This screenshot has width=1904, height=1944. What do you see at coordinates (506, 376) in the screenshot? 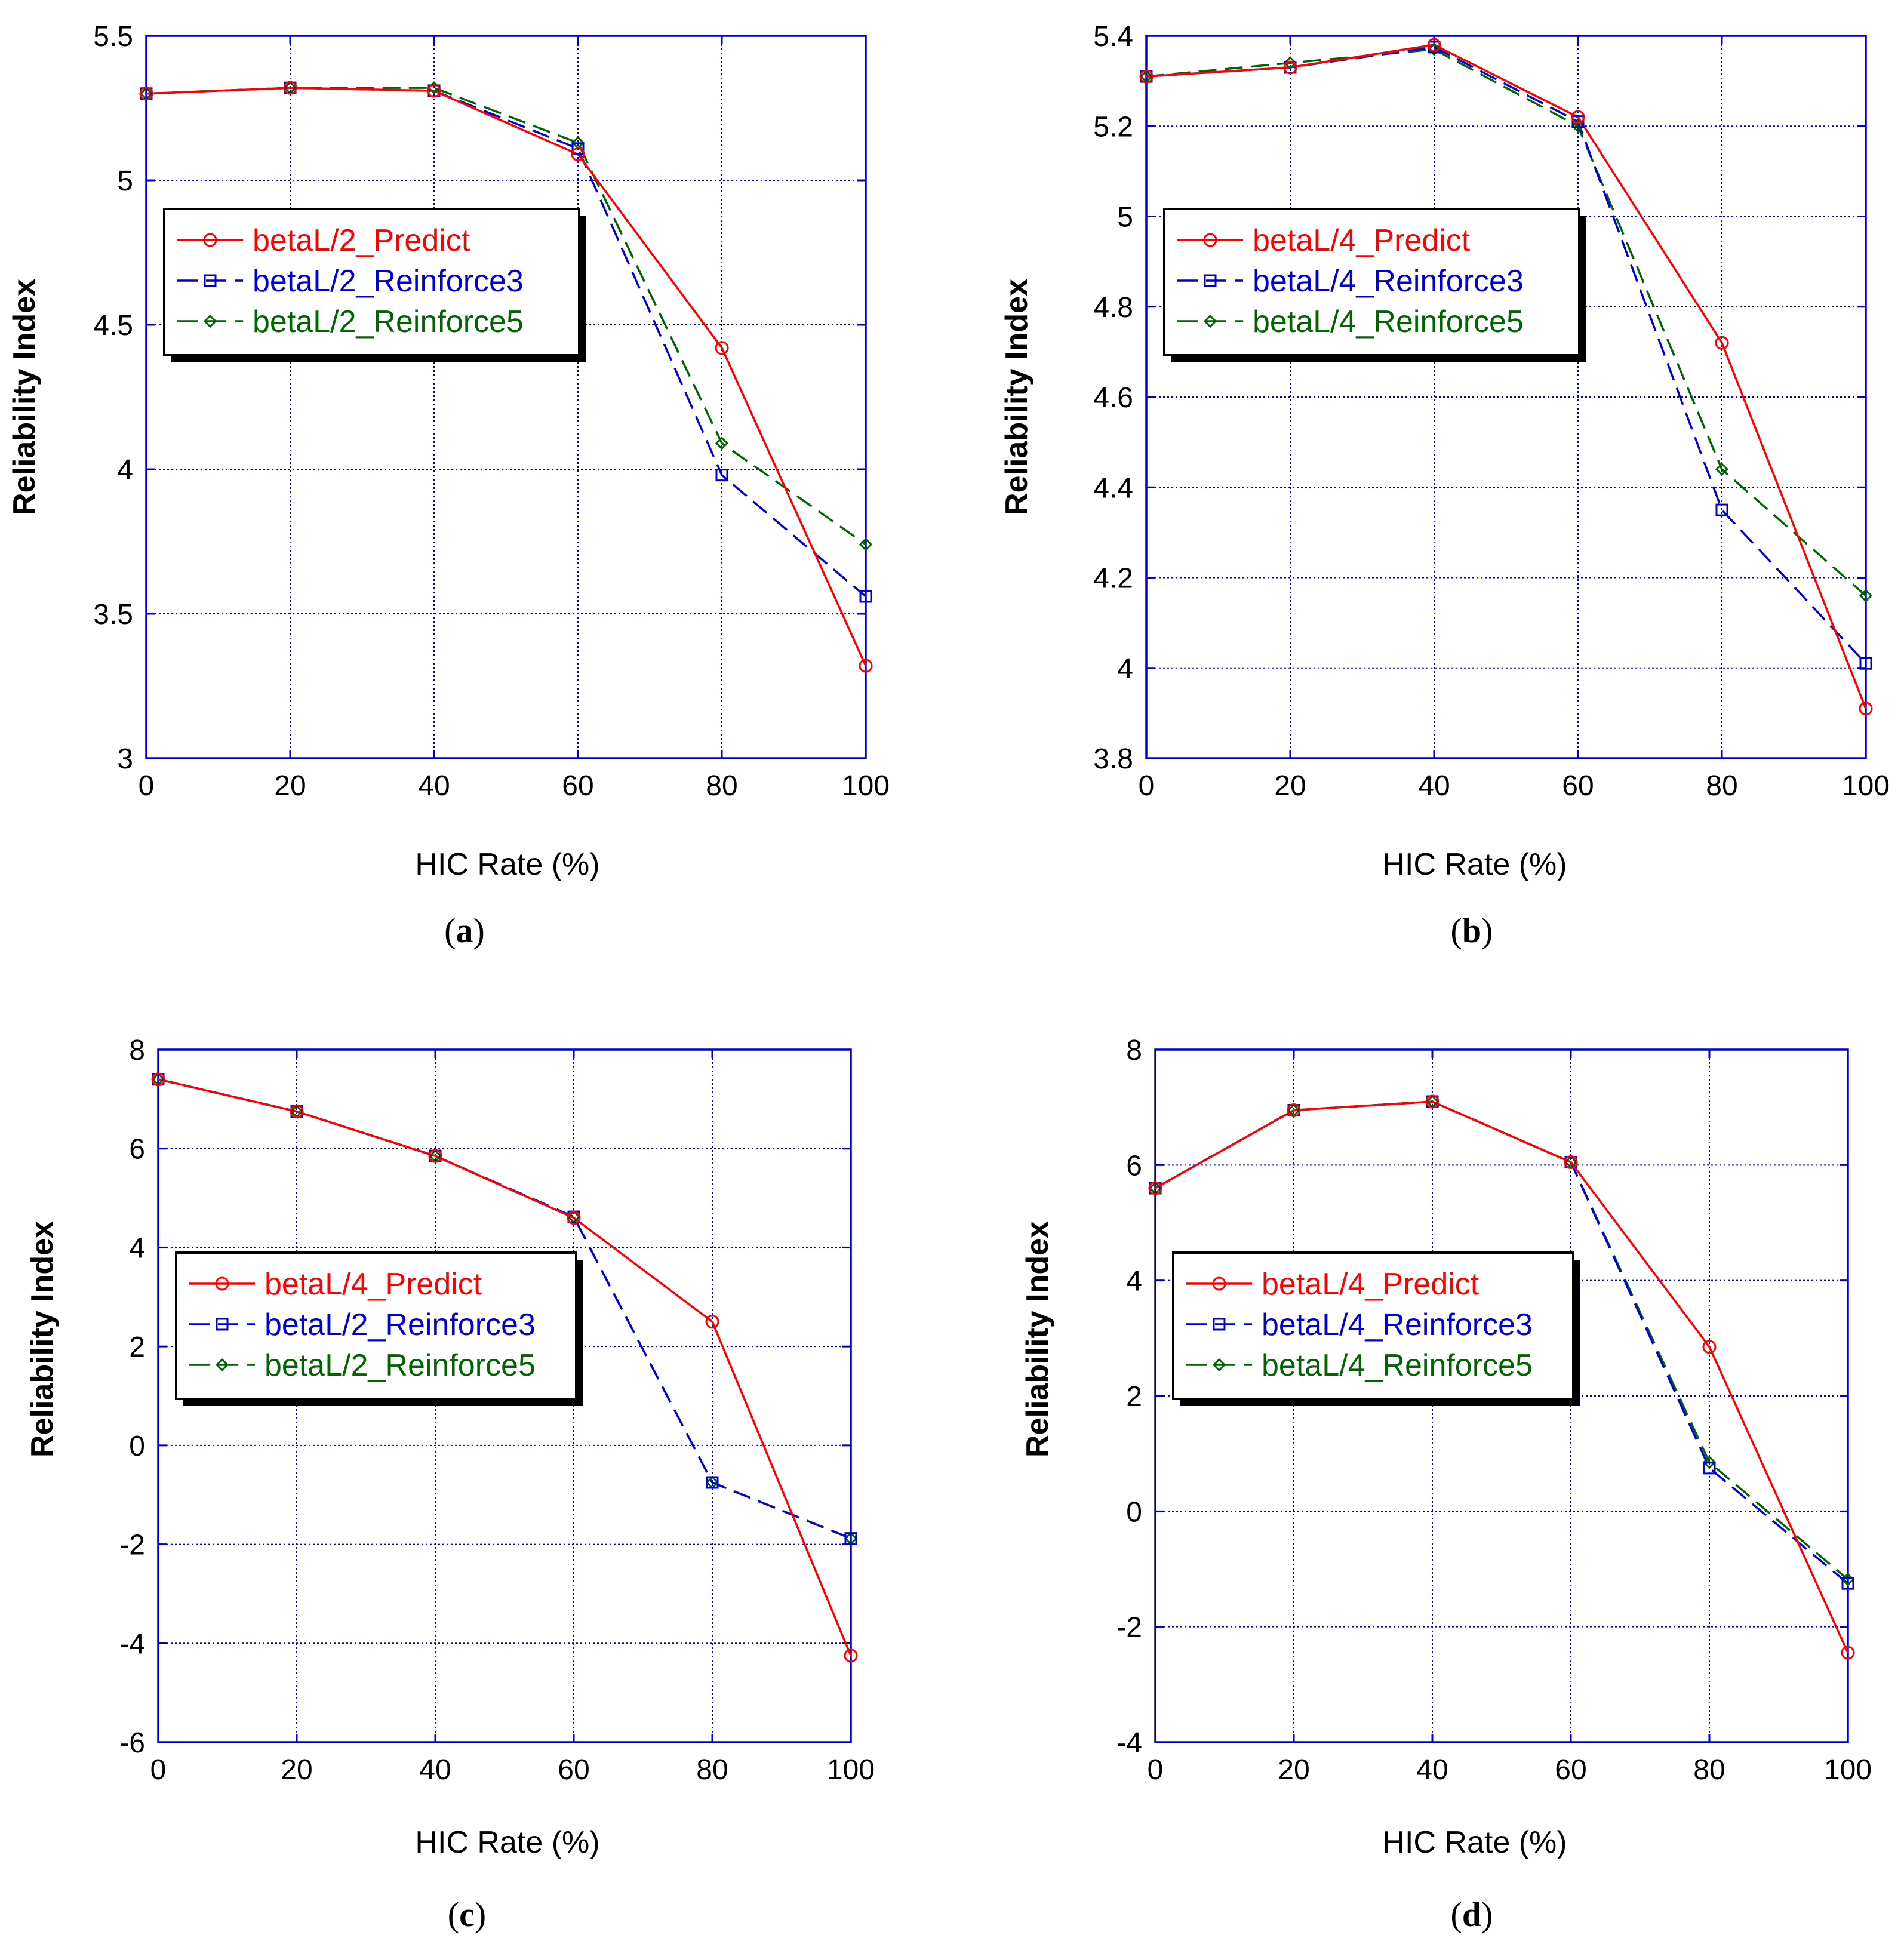
I see `series-line-betaL/2_Predict` at bounding box center [506, 376].